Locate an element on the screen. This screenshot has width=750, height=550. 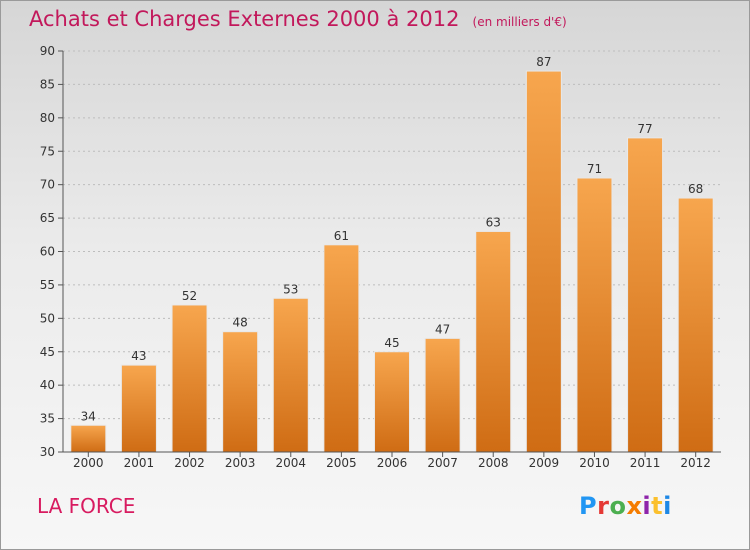
chart-title: Achats et Charges Externes 2000 à 2012 is located at coordinates (244, 19).